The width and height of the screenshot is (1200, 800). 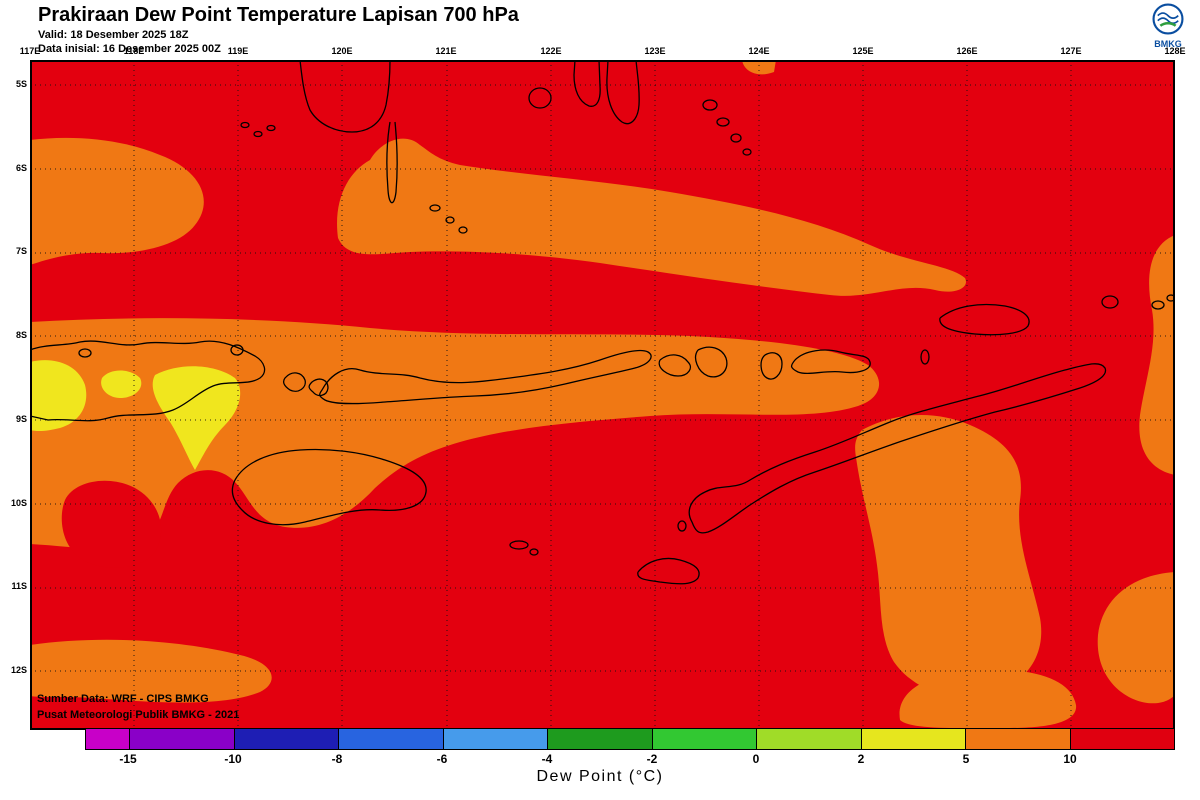 What do you see at coordinates (238, 51) in the screenshot?
I see `lon-label: 119E` at bounding box center [238, 51].